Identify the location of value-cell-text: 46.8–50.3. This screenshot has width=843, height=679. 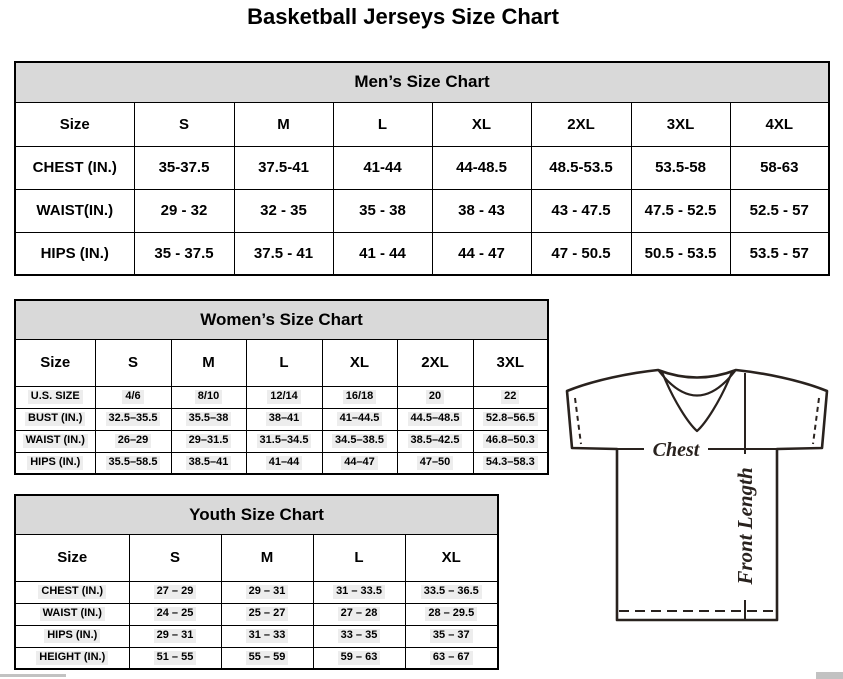
(510, 441).